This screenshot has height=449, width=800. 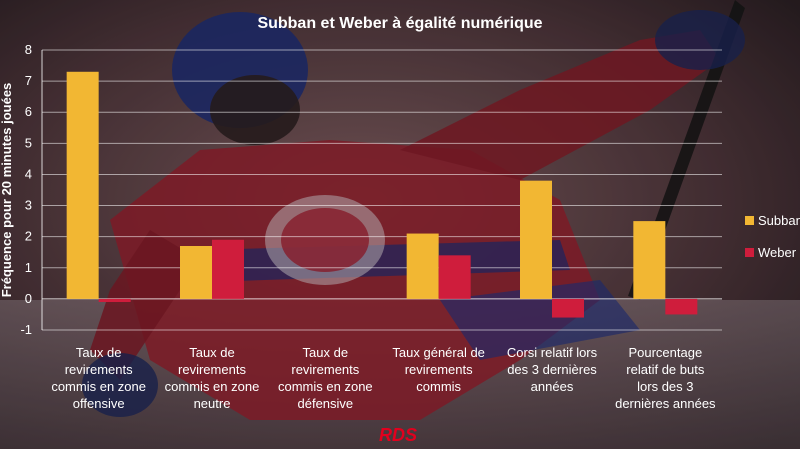 What do you see at coordinates (398, 435) in the screenshot?
I see `rds-logo: RDS` at bounding box center [398, 435].